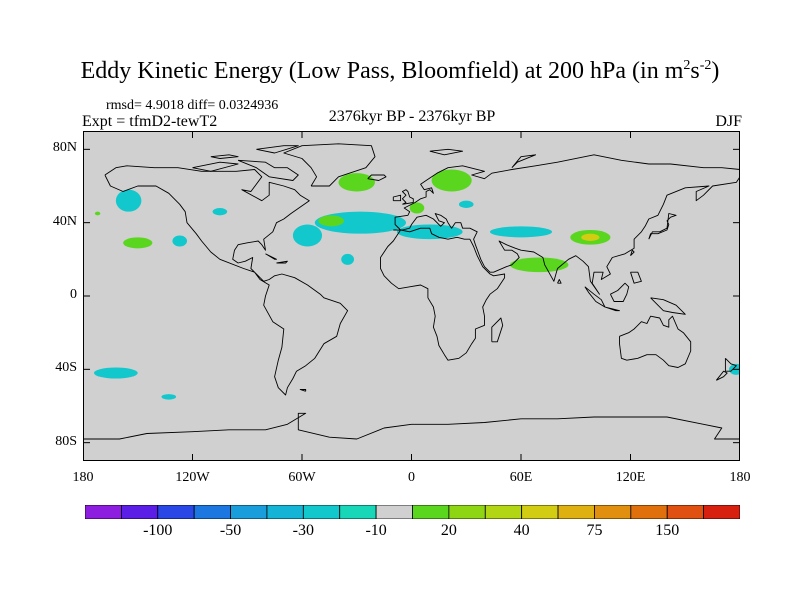 This screenshot has width=800, height=600. What do you see at coordinates (411, 477) in the screenshot?
I see `lon-label-3: 0` at bounding box center [411, 477].